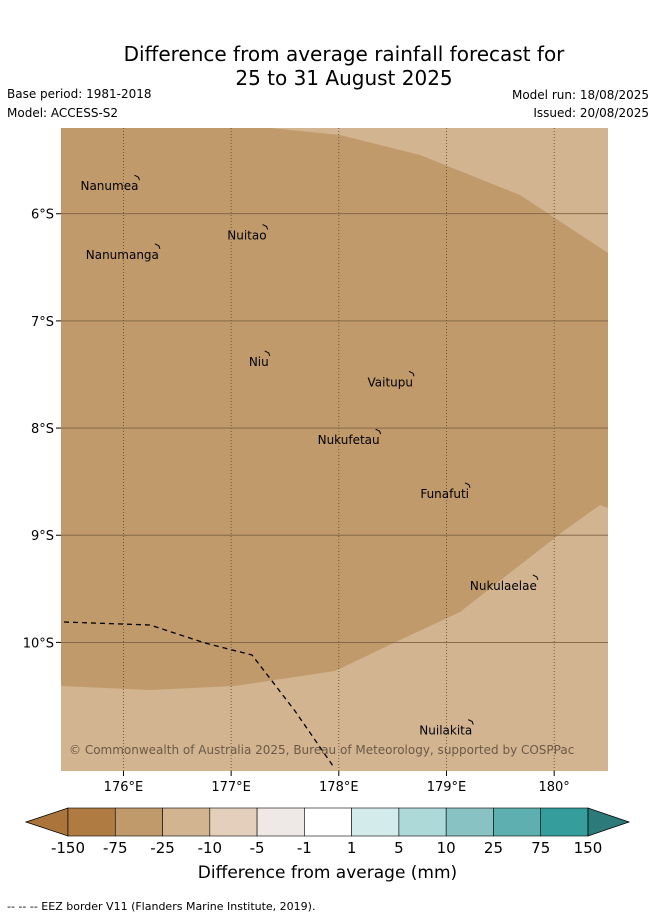 The height and width of the screenshot is (919, 655). Describe the element at coordinates (553, 787) in the screenshot. I see `lon-tick-label: 180°` at that location.